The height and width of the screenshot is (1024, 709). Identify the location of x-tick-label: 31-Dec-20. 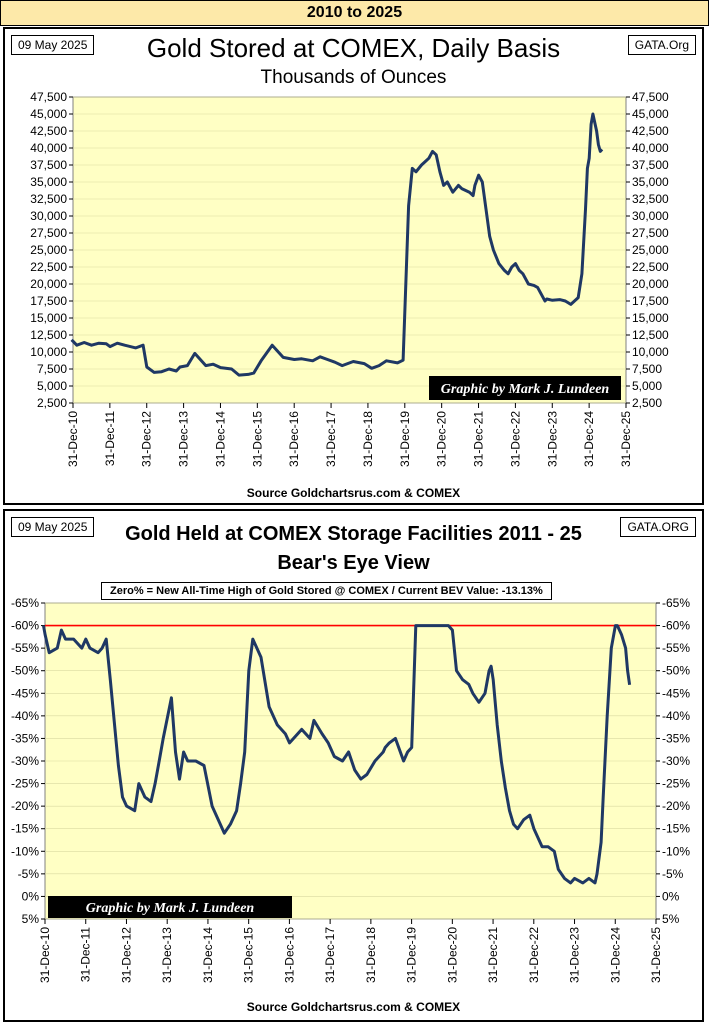
(452, 955).